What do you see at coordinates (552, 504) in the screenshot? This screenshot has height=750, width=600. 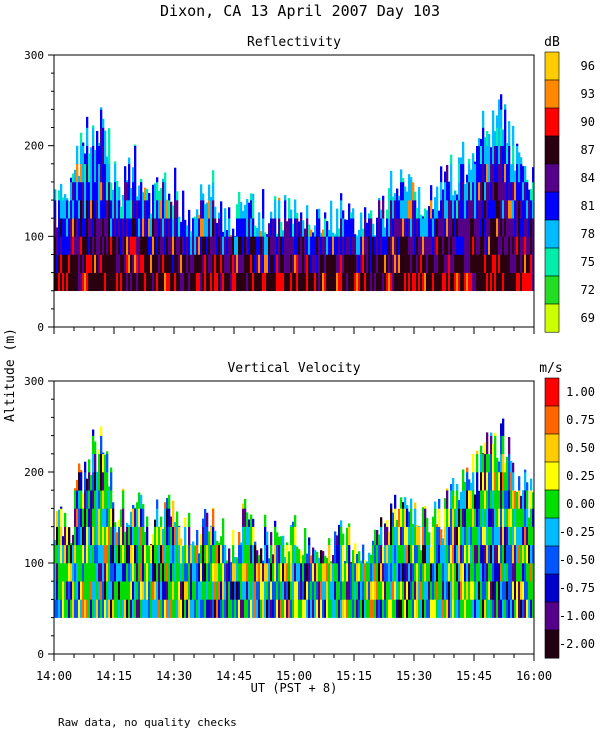 I see `colorbar-swatch` at bounding box center [552, 504].